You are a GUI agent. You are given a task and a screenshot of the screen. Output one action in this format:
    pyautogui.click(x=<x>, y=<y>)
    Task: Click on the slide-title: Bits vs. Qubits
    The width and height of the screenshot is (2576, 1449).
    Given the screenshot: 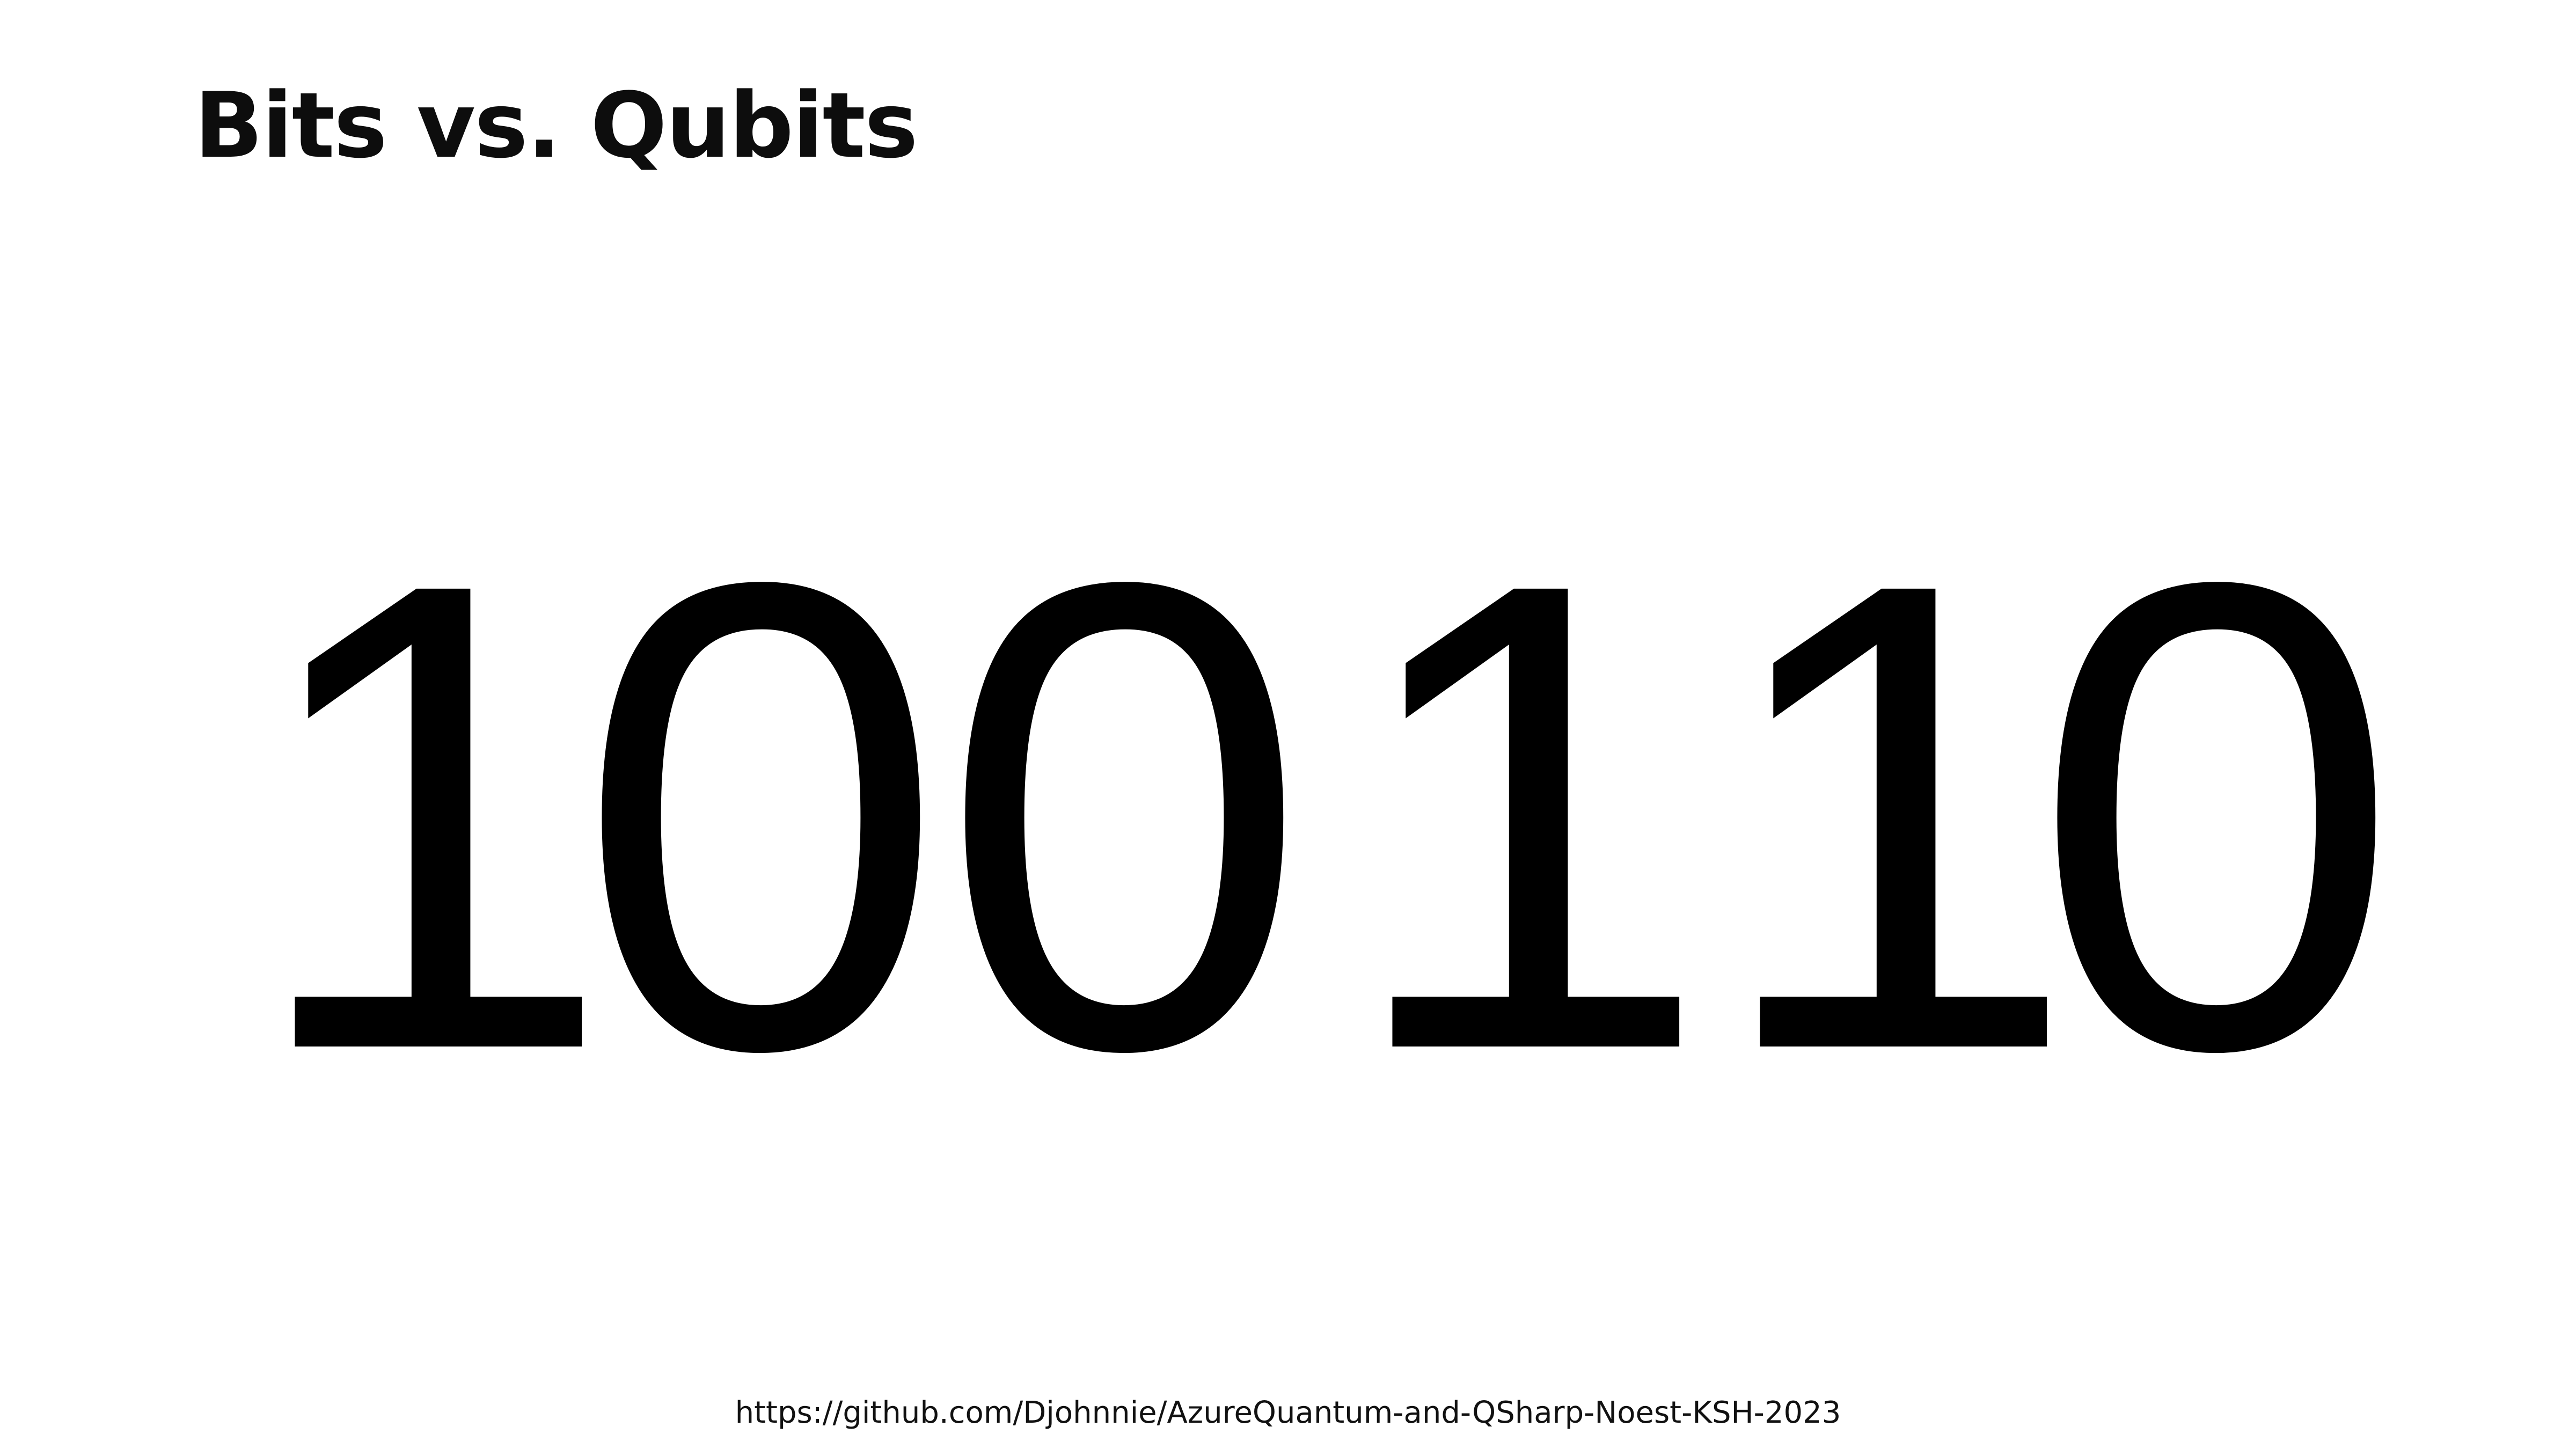 What is the action you would take?
    pyautogui.click(x=556, y=125)
    